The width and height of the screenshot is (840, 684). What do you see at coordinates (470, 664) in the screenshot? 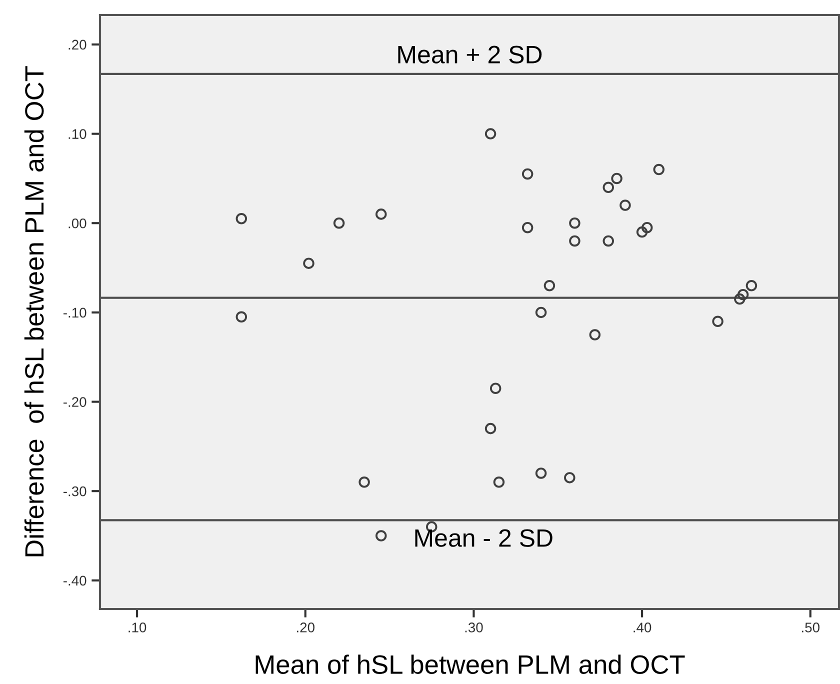
I see `x-axis-title: Mean of hSL between PLM and OCT` at bounding box center [470, 664].